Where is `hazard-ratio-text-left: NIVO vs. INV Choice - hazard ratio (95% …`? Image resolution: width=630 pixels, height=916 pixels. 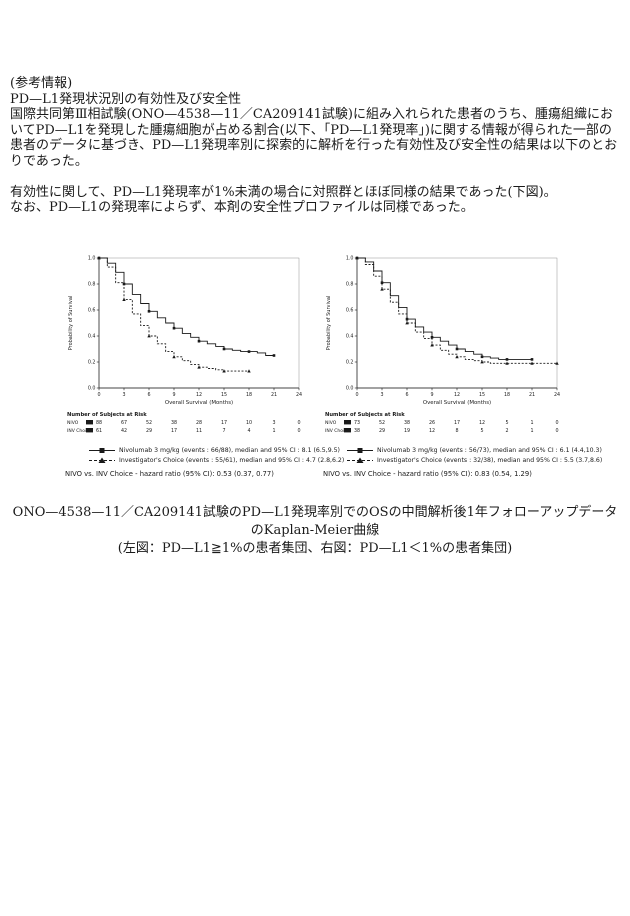
hazard-ratio-text-left: NIVO vs. INV Choice - hazard ratio (95% … is located at coordinates (169, 473).